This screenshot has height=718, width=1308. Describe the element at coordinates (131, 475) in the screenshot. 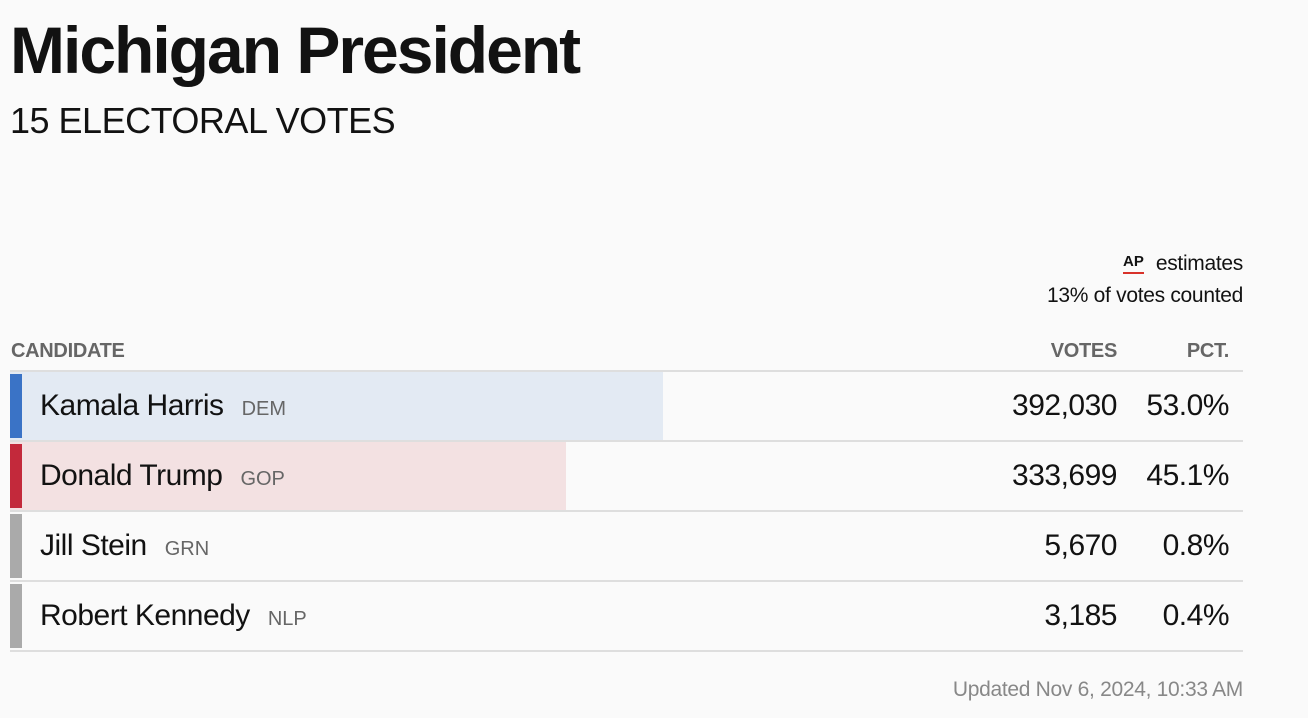

I see `candidate-name: Donald Trump` at that location.